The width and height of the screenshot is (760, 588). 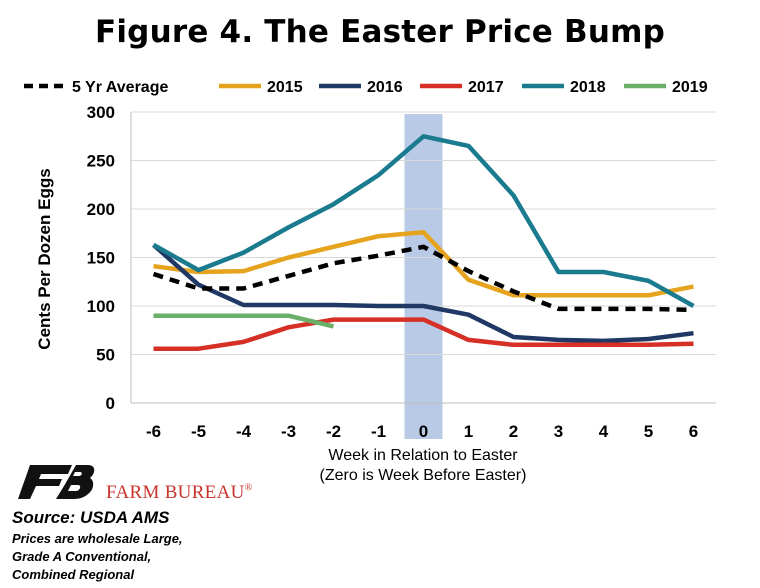 I want to click on x-tick-label: -5, so click(x=198, y=431).